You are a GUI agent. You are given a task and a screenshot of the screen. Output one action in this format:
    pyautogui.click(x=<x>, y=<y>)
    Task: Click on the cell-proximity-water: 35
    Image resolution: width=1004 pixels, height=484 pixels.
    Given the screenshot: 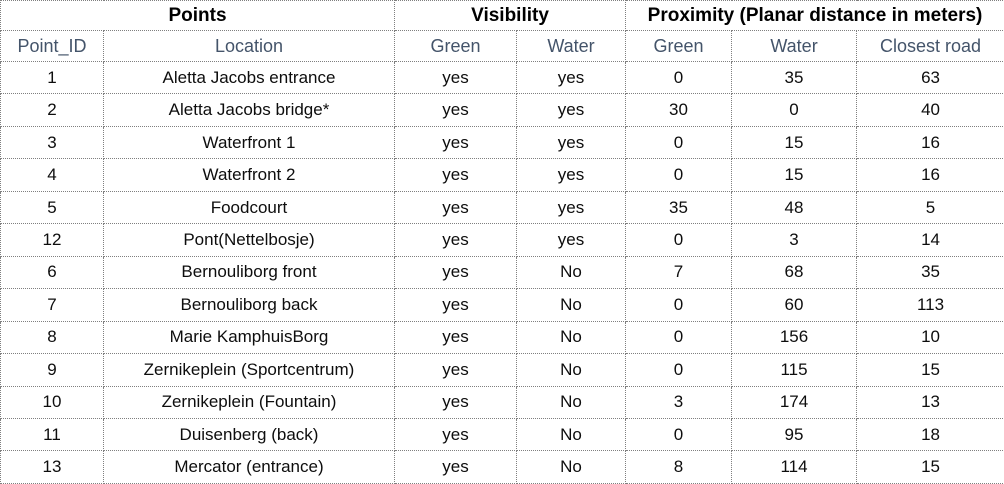 What is the action you would take?
    pyautogui.click(x=794, y=77)
    